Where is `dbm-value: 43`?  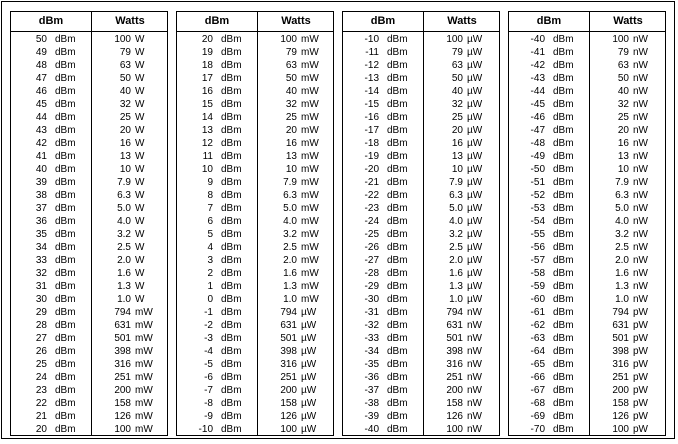 dbm-value: 43 is located at coordinates (41, 130).